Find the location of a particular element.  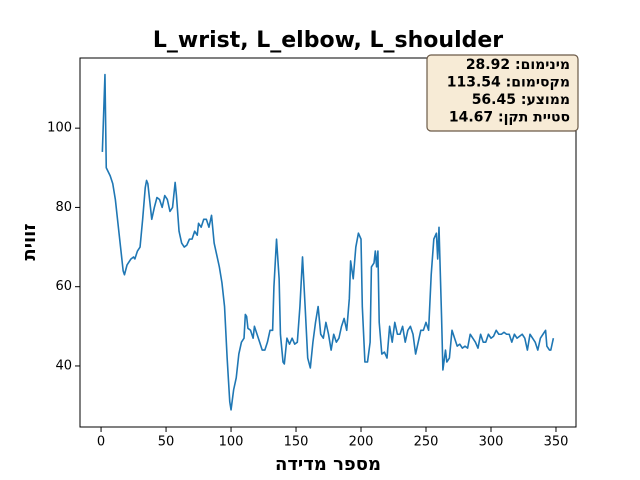

chart-title: L_wrist, L_elbow, L_shoulder is located at coordinates (328, 40).